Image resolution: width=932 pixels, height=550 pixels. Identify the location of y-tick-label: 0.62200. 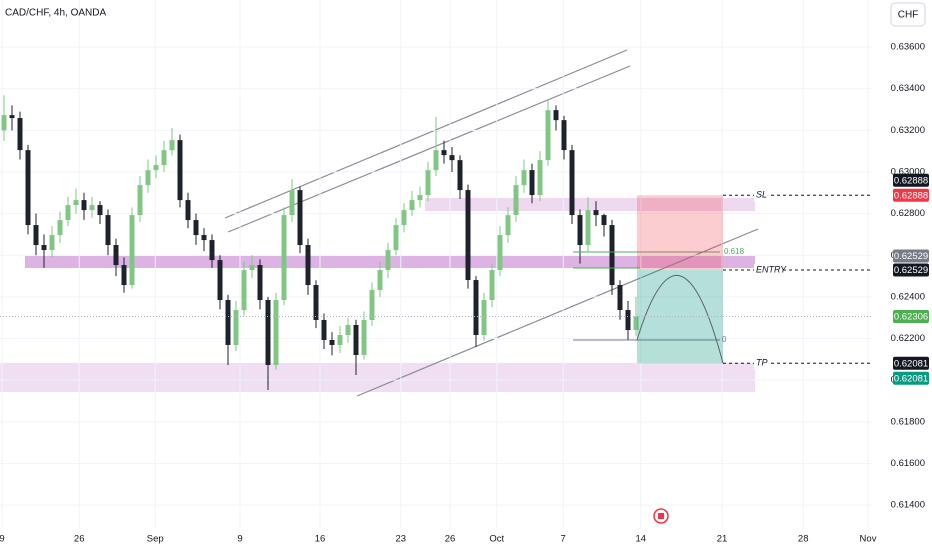
(908, 338).